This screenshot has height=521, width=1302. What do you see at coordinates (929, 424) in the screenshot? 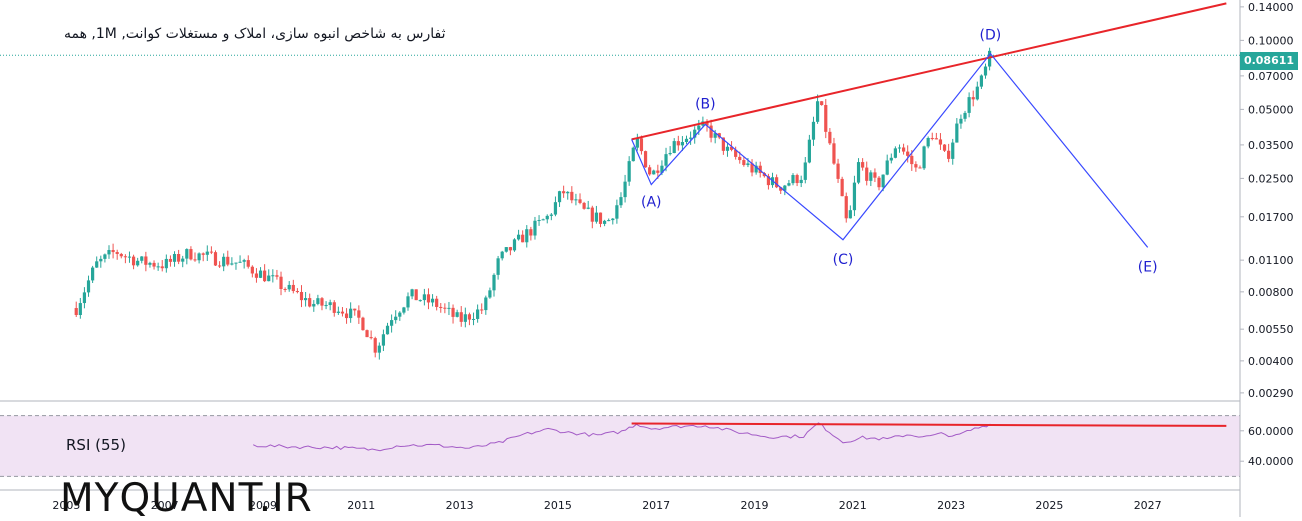
I see `rsi-trendline` at bounding box center [929, 424].